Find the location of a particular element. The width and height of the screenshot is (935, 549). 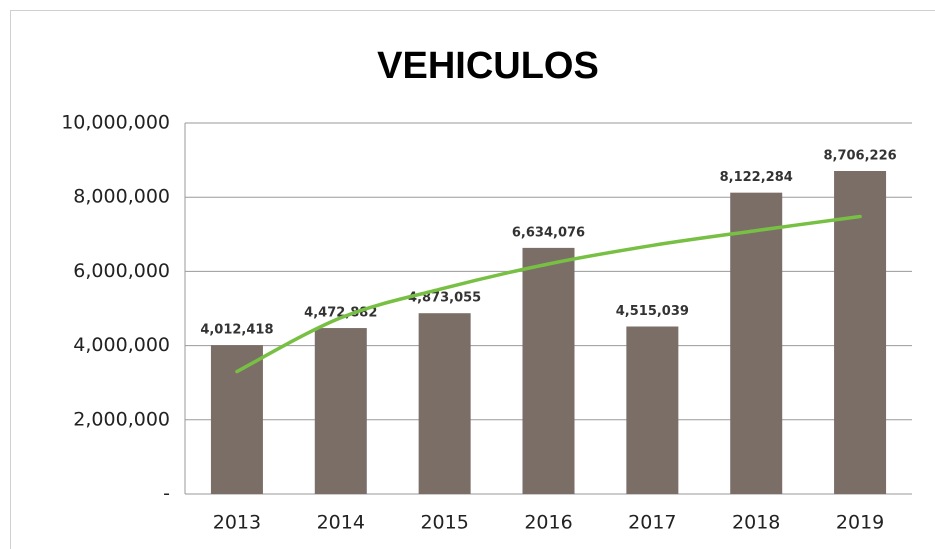

data-label: 8,122,284 is located at coordinates (756, 177).